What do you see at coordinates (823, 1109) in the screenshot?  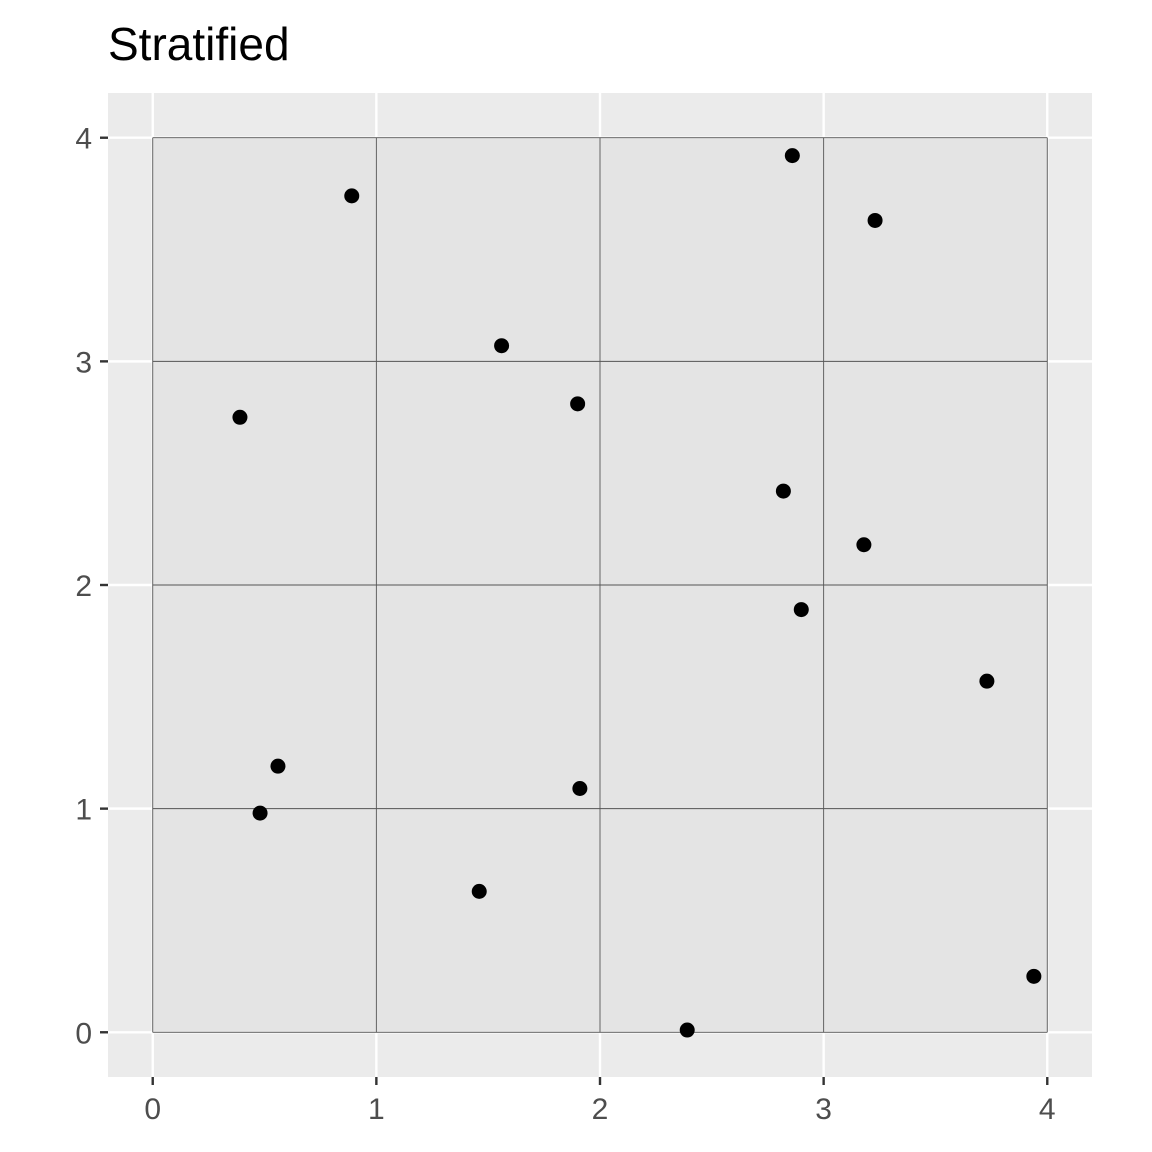 I see `x-tick-label: 3` at bounding box center [823, 1109].